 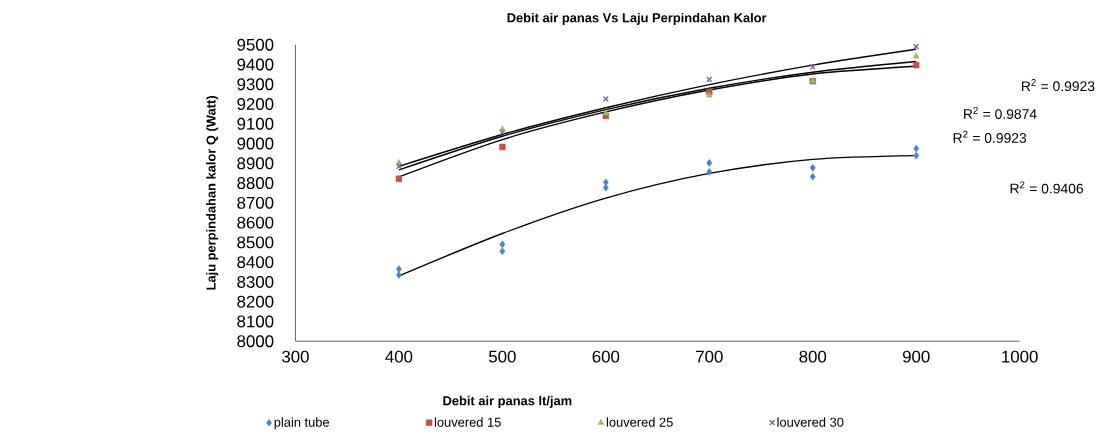 I want to click on legend-label: louvered 25, so click(x=639, y=422).